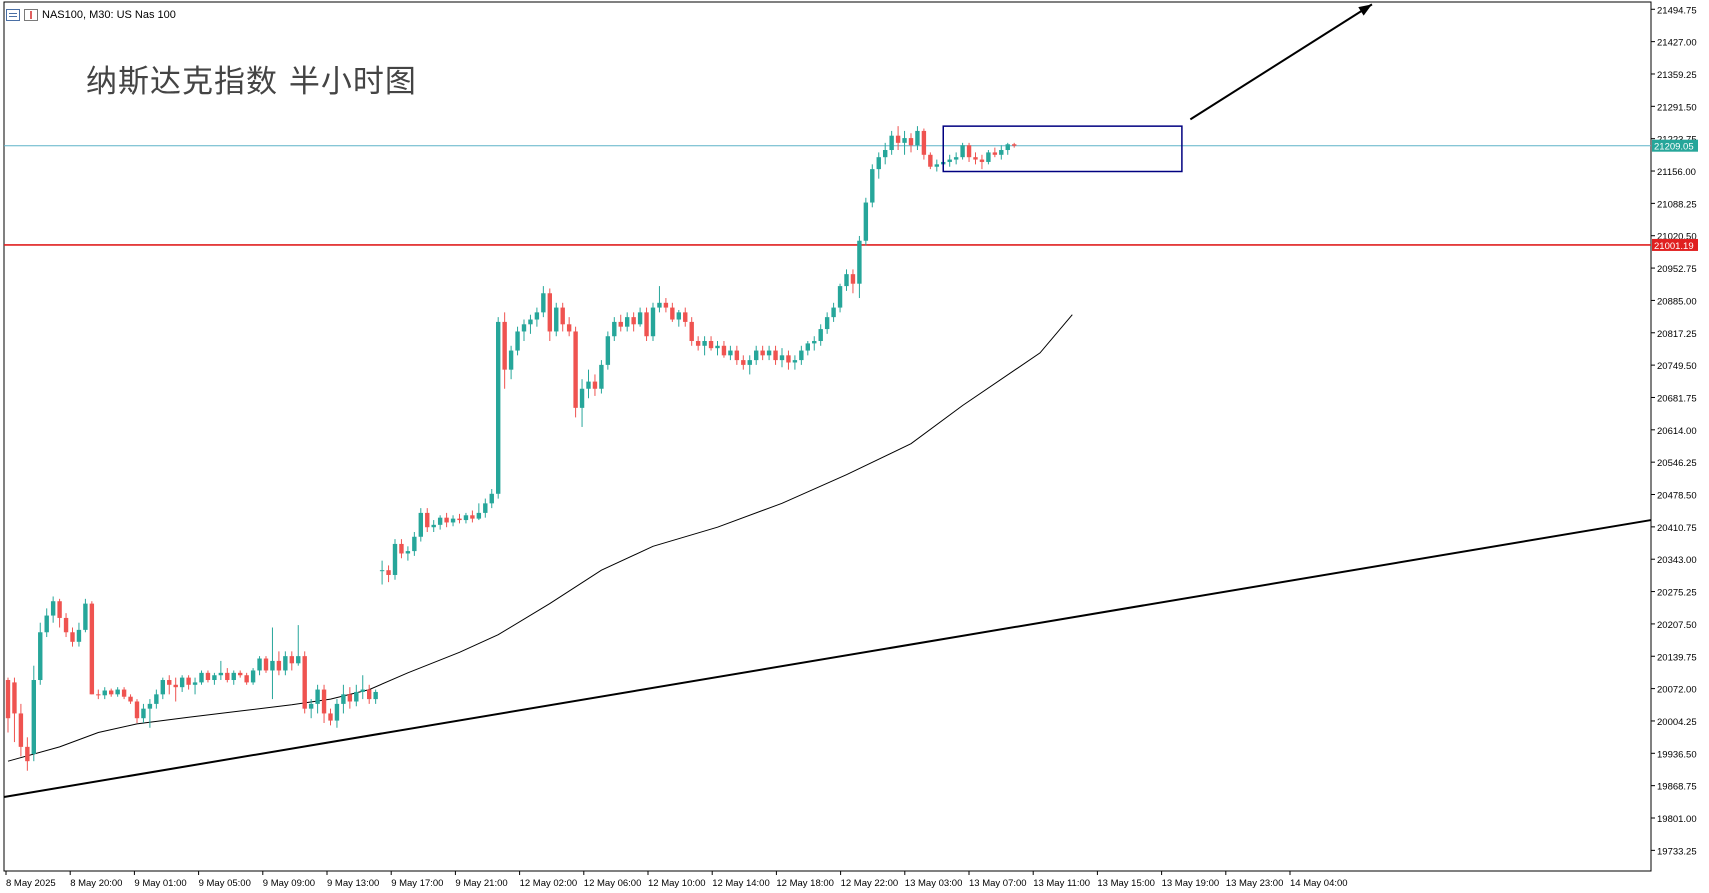 The image size is (1709, 893). I want to click on y-tick-label: 20207.50, so click(1677, 625).